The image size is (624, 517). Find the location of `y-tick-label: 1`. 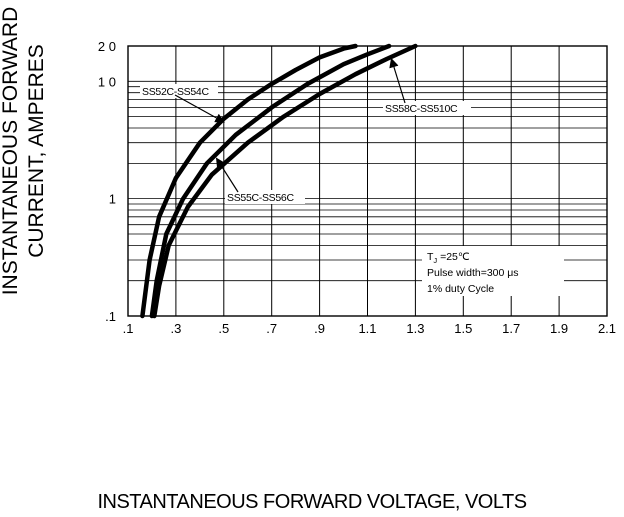

y-tick-label: 1 is located at coordinates (112, 199).